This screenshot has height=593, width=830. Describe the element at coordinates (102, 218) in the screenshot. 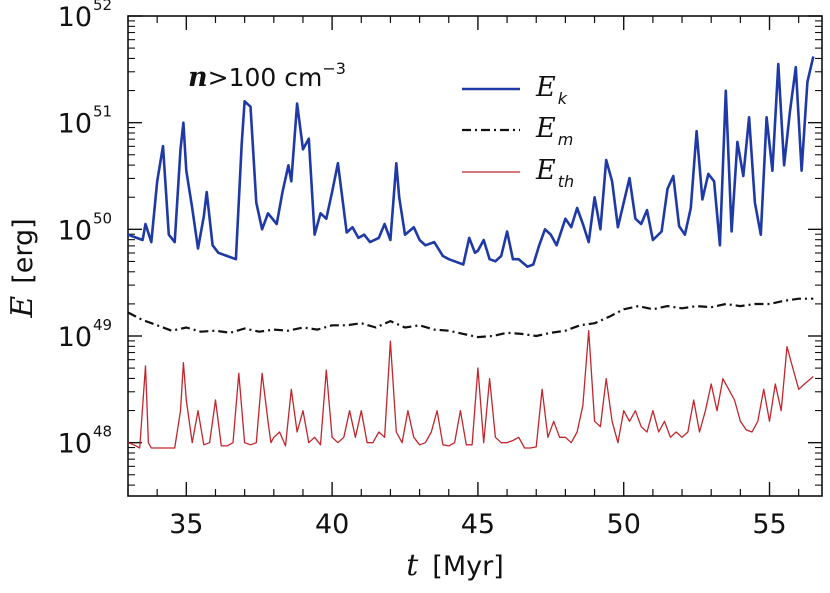

I see `y-tick-exponent: 50` at that location.